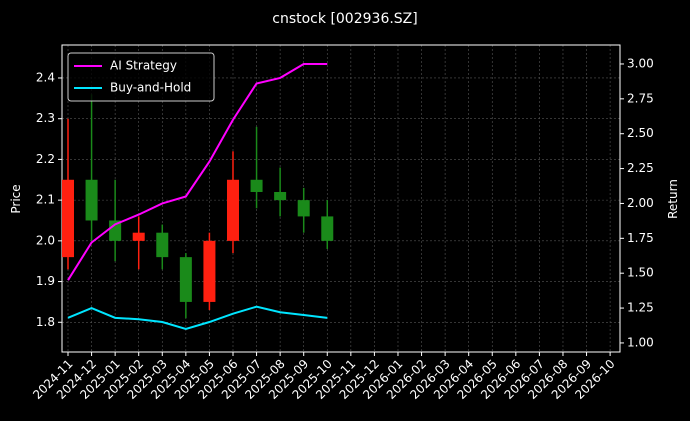 The image size is (690, 421). Describe the element at coordinates (640, 203) in the screenshot. I see `y2-tick-label: 2.00` at that location.